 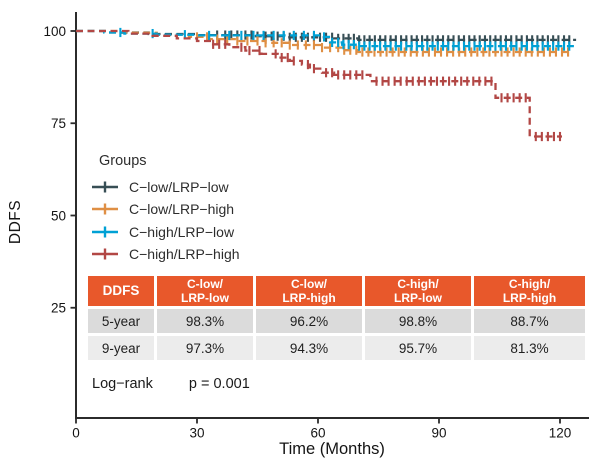 What do you see at coordinates (15, 222) in the screenshot?
I see `y-axis-title: DDFS` at bounding box center [15, 222].